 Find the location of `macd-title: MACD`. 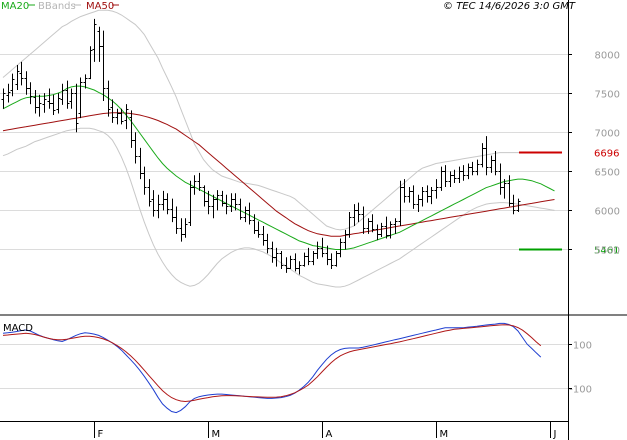

macd-title: MACD is located at coordinates (18, 328).